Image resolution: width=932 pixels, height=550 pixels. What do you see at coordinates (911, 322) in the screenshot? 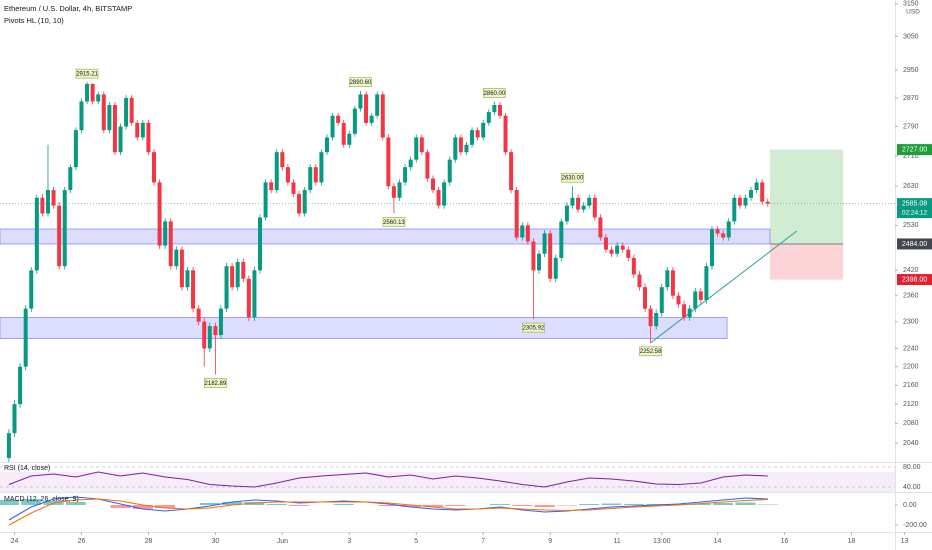
I see `y-tick-label: 2300` at bounding box center [911, 322].